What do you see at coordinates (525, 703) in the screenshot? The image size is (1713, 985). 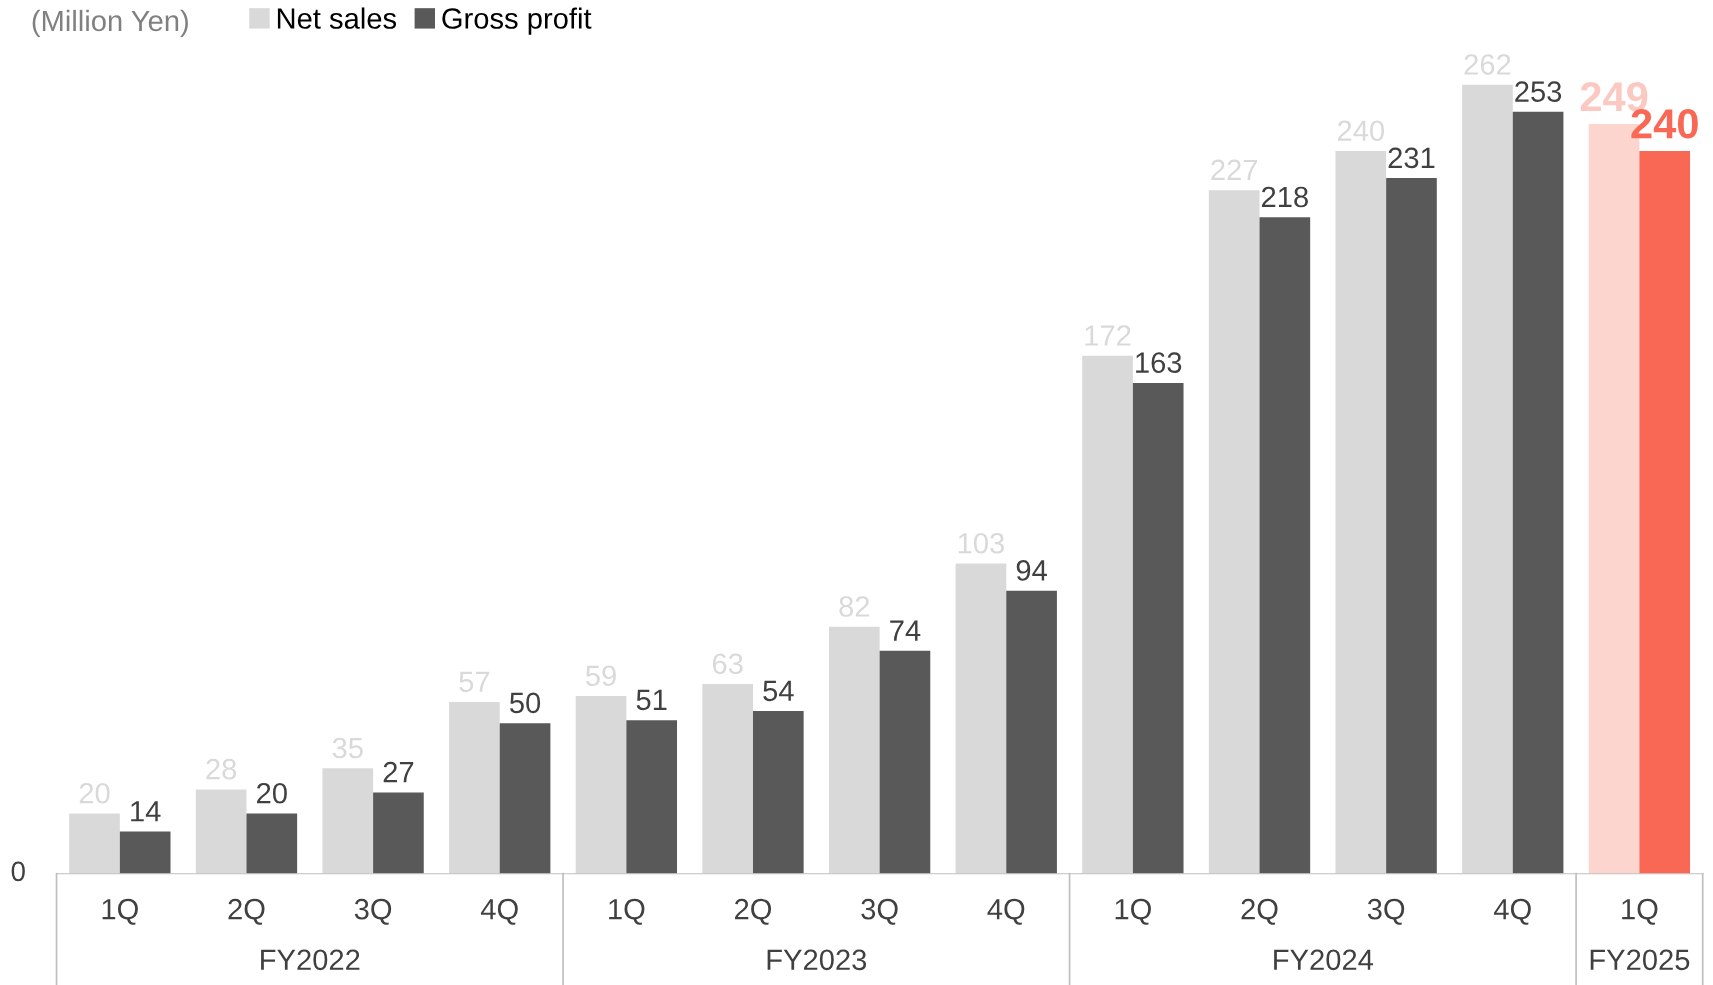 I see `data-label: 50` at bounding box center [525, 703].